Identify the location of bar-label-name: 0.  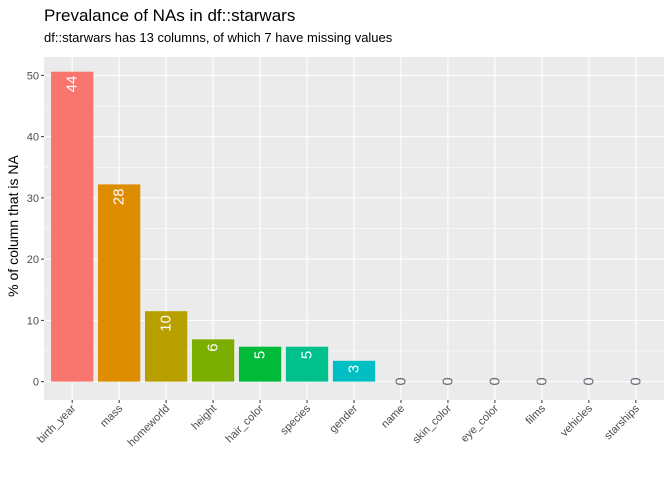
(400, 381).